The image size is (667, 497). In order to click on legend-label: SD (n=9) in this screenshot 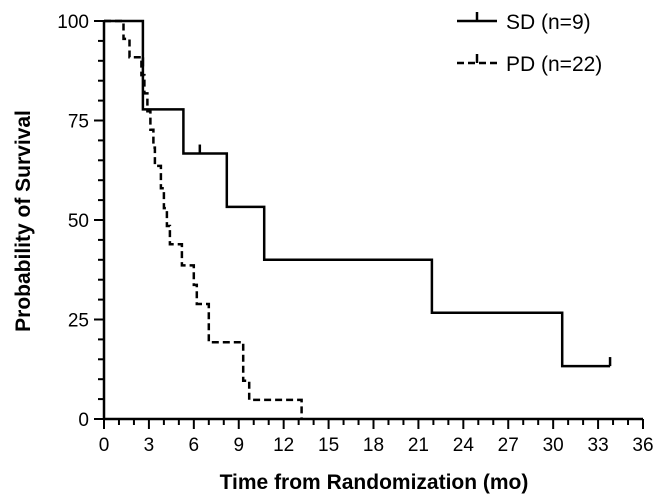, I will do `click(548, 22)`.